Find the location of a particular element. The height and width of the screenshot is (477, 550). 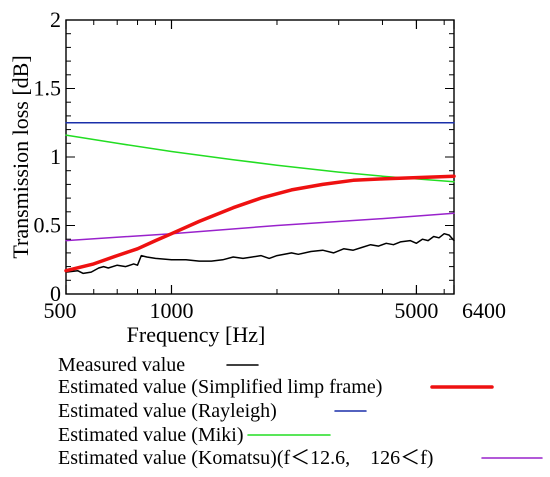

legend-label: Estimated value (Miki) is located at coordinates (151, 435).